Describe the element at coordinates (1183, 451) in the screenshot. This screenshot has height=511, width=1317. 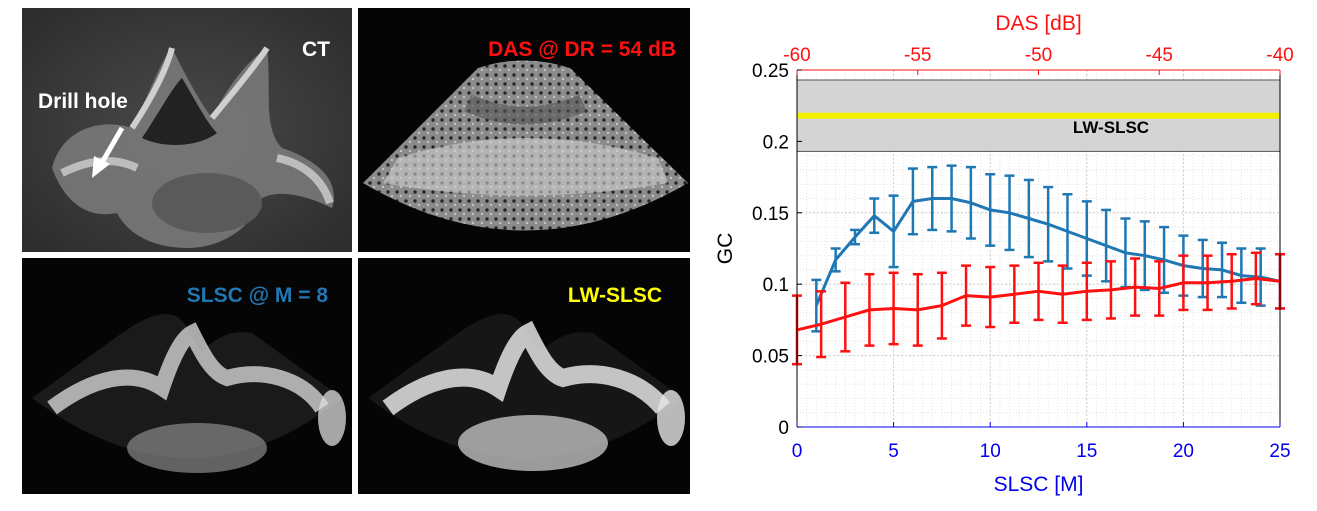
I see `x-tick-label: 20` at that location.